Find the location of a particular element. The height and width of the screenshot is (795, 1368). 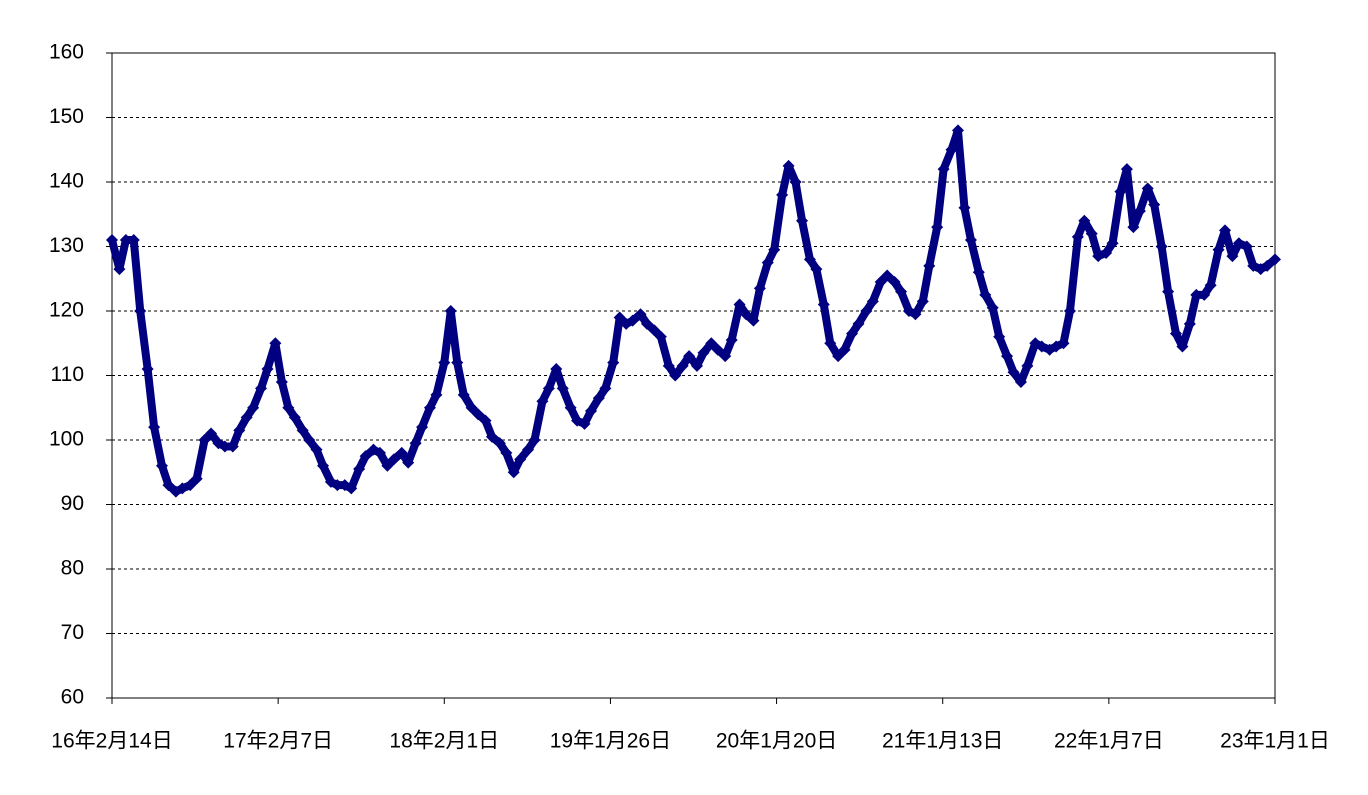

y-tick-label: 100 is located at coordinates (66, 439).